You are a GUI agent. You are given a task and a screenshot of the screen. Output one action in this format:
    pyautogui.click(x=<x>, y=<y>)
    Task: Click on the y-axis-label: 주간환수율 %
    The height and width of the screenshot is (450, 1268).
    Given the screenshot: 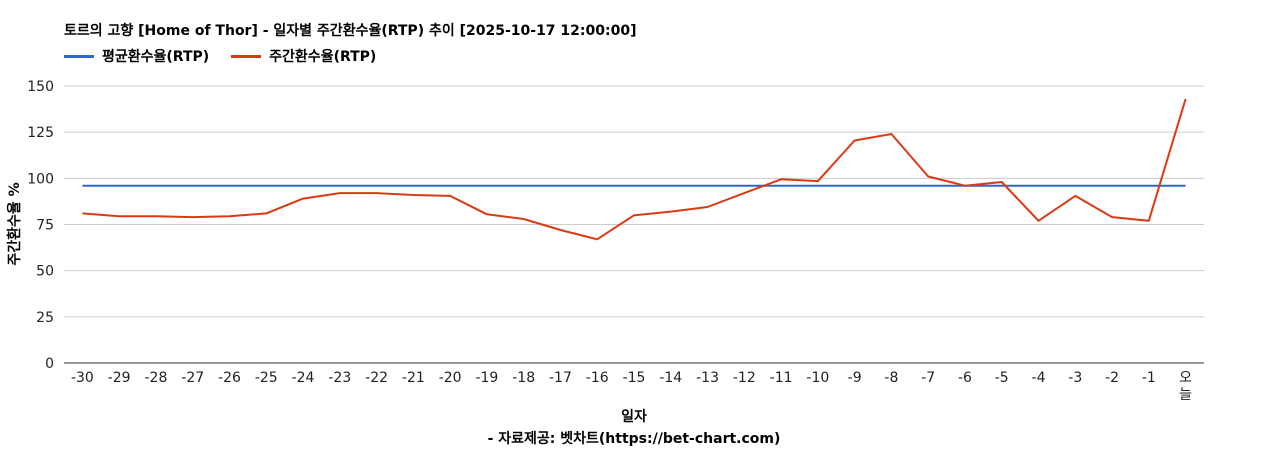 What is the action you would take?
    pyautogui.click(x=15, y=224)
    